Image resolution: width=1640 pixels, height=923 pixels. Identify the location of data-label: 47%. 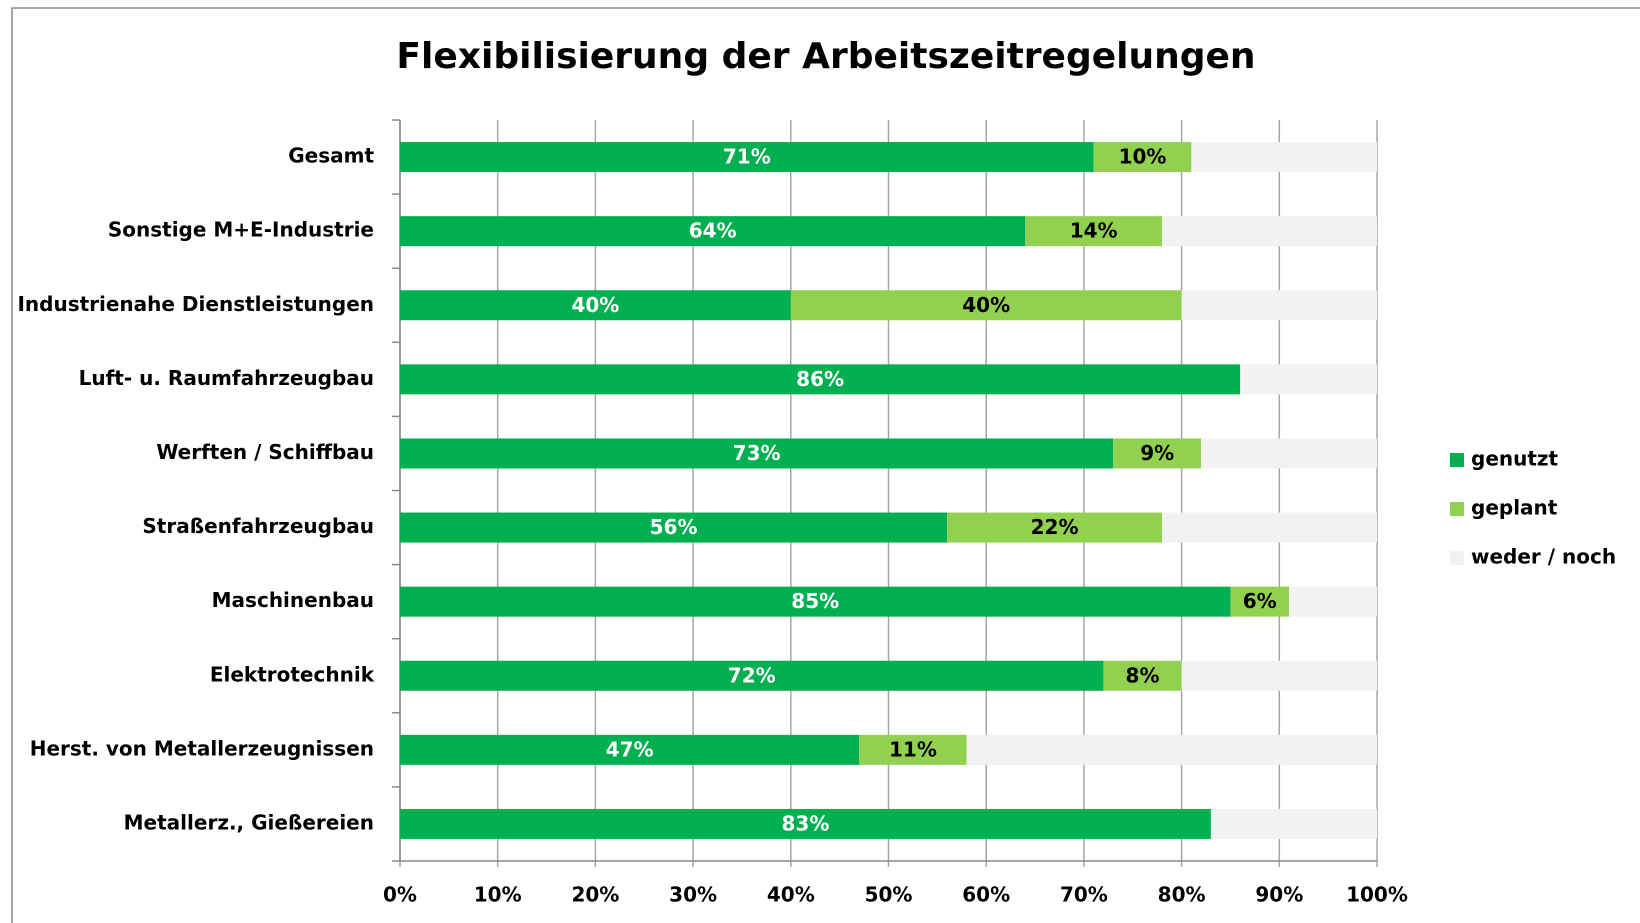
(630, 749).